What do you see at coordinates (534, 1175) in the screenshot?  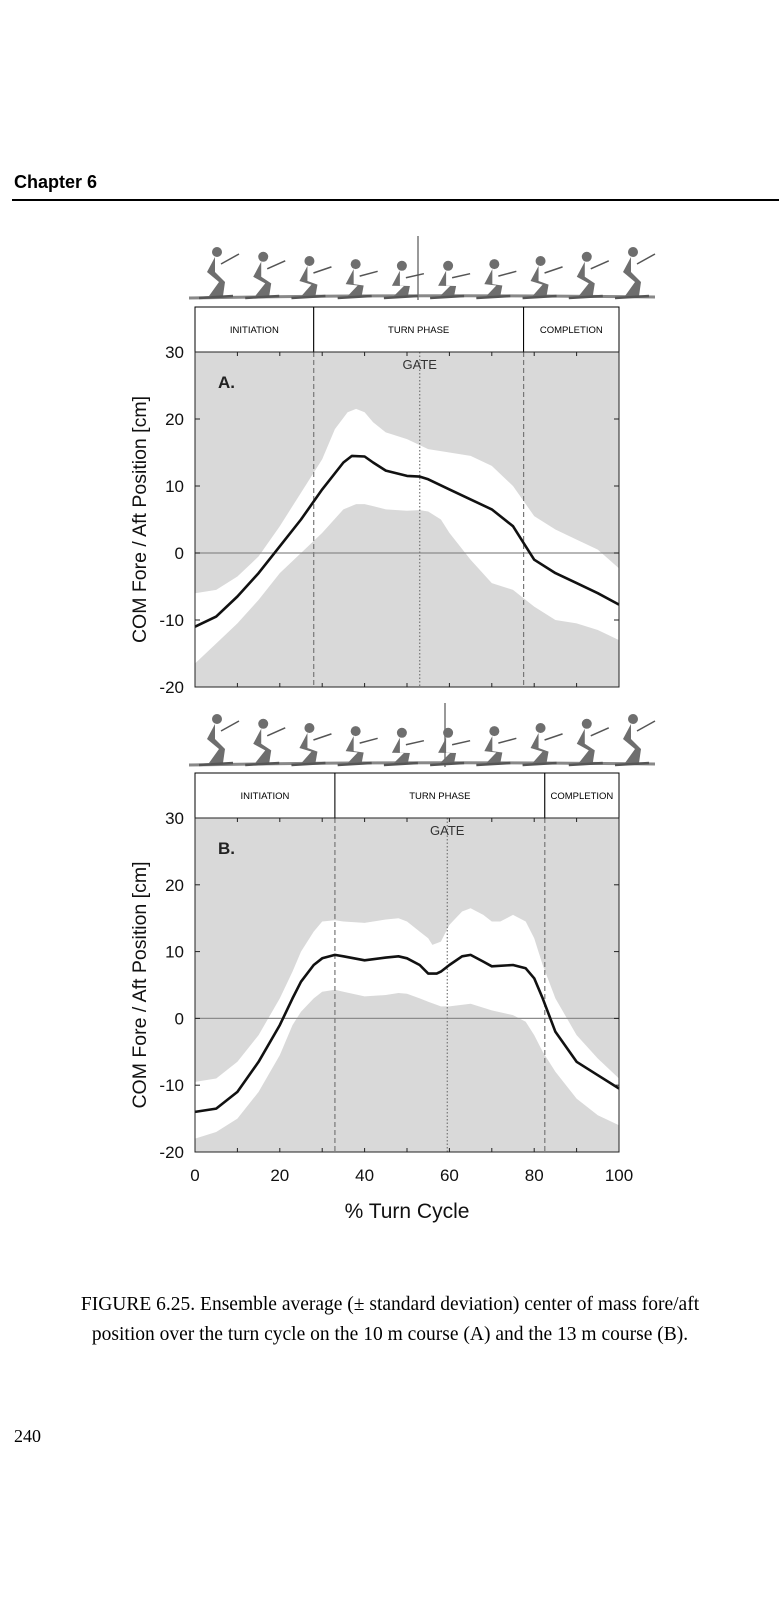 I see `x-tick-label: 80` at bounding box center [534, 1175].